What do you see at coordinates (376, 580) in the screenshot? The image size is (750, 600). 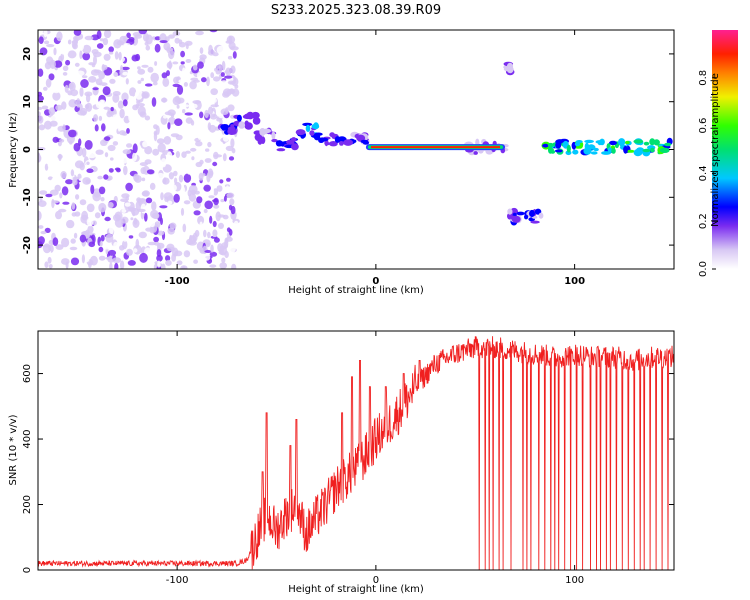 I see `snr-xtick-label: 0` at bounding box center [376, 580].